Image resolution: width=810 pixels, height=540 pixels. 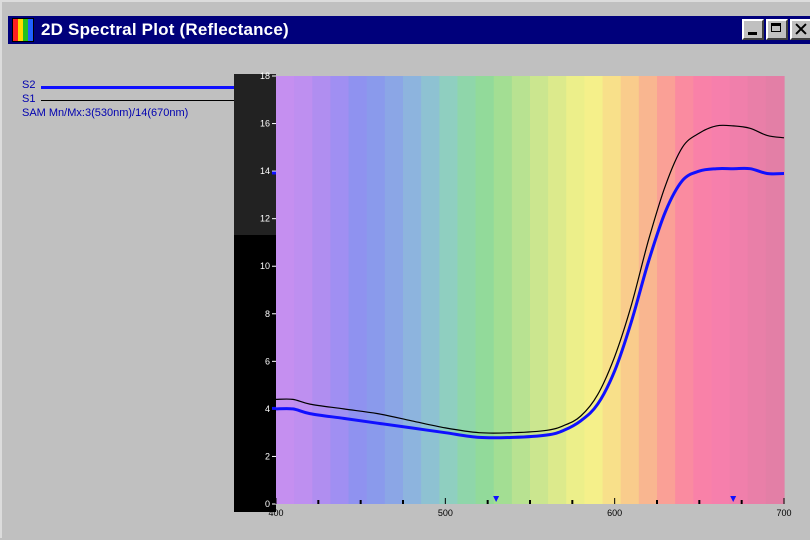 What do you see at coordinates (274, 408) in the screenshot?
I see `y-start-marker-s2` at bounding box center [274, 408].